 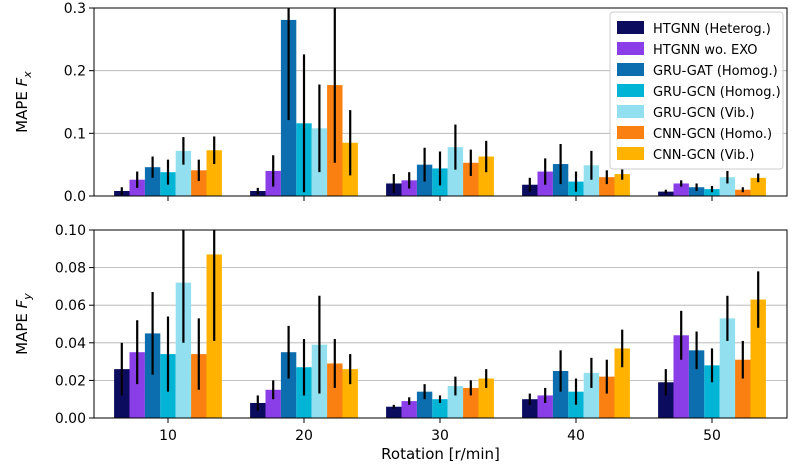 What do you see at coordinates (705, 50) in the screenshot?
I see `legend-label: HTGNN wo. EXO` at bounding box center [705, 50].